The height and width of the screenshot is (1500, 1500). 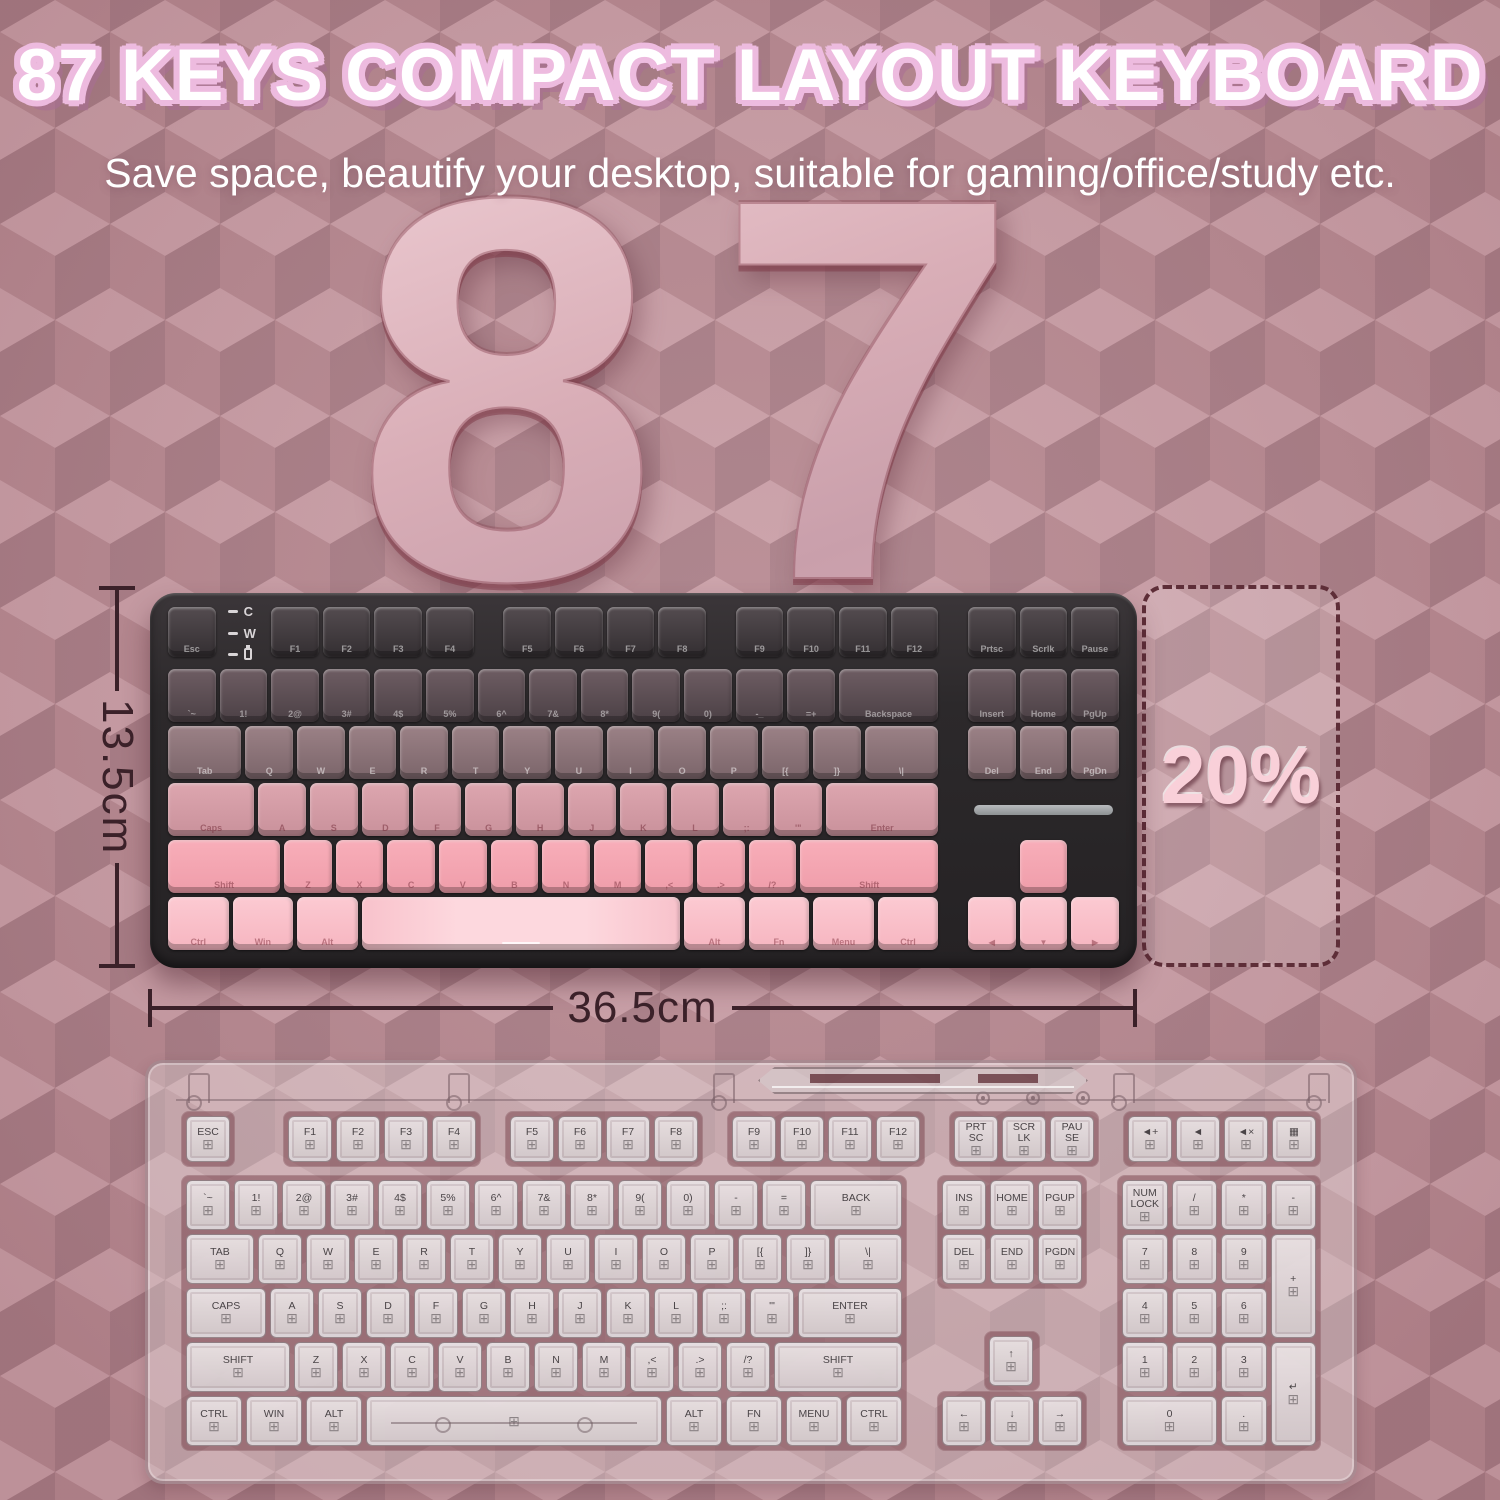 What do you see at coordinates (643, 809) in the screenshot?
I see `keyboard-row: Caps A S D F G H J K L;: '" Enter` at bounding box center [643, 809].